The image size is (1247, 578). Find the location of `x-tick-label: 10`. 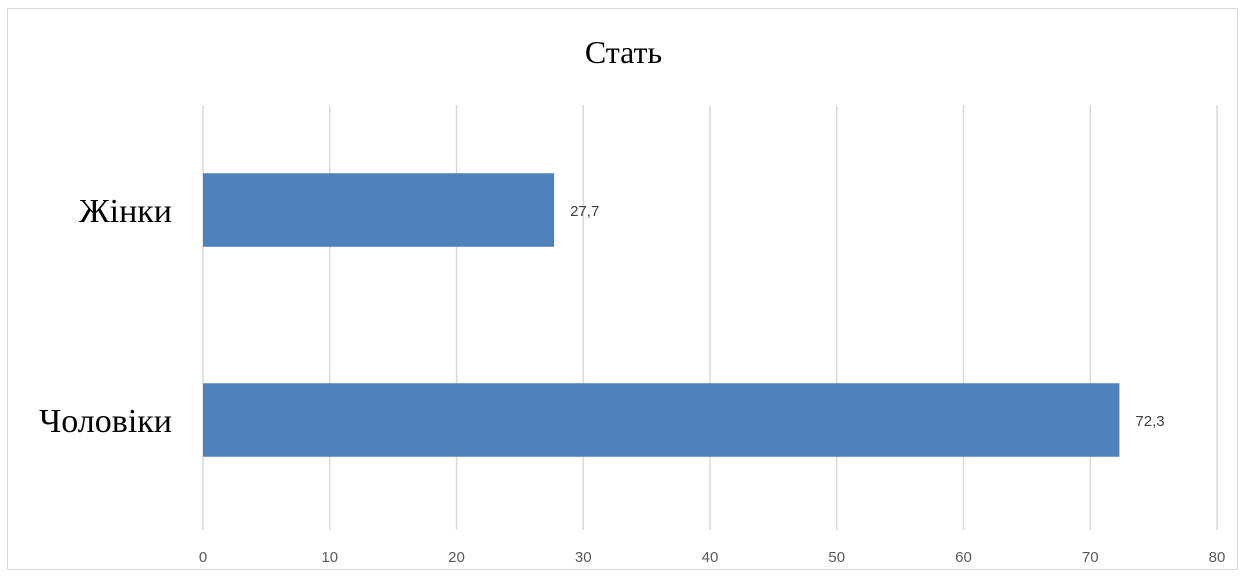

x-tick-label: 10 is located at coordinates (329, 557).